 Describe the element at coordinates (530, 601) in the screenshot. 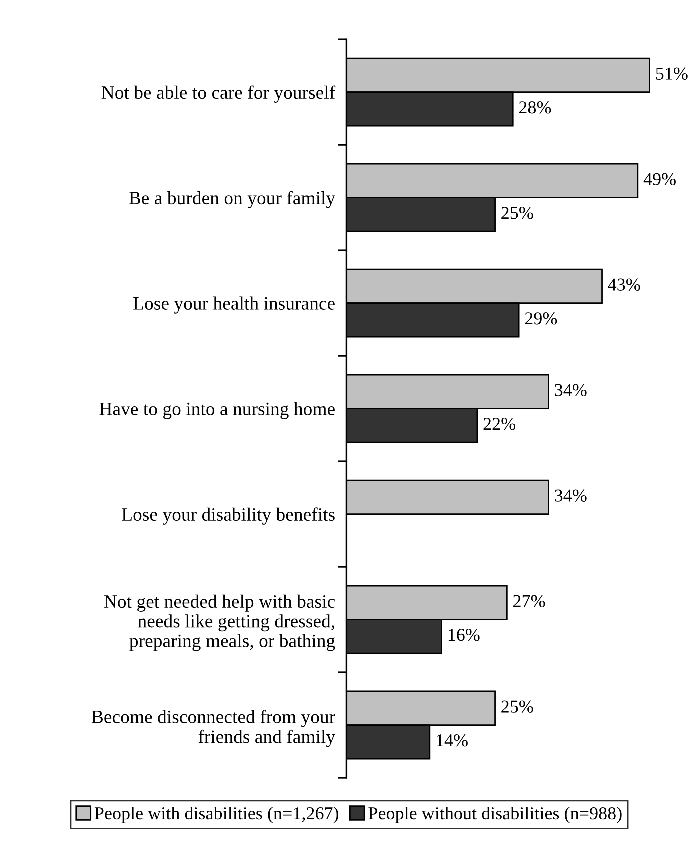

I see `data-label: 27%` at that location.